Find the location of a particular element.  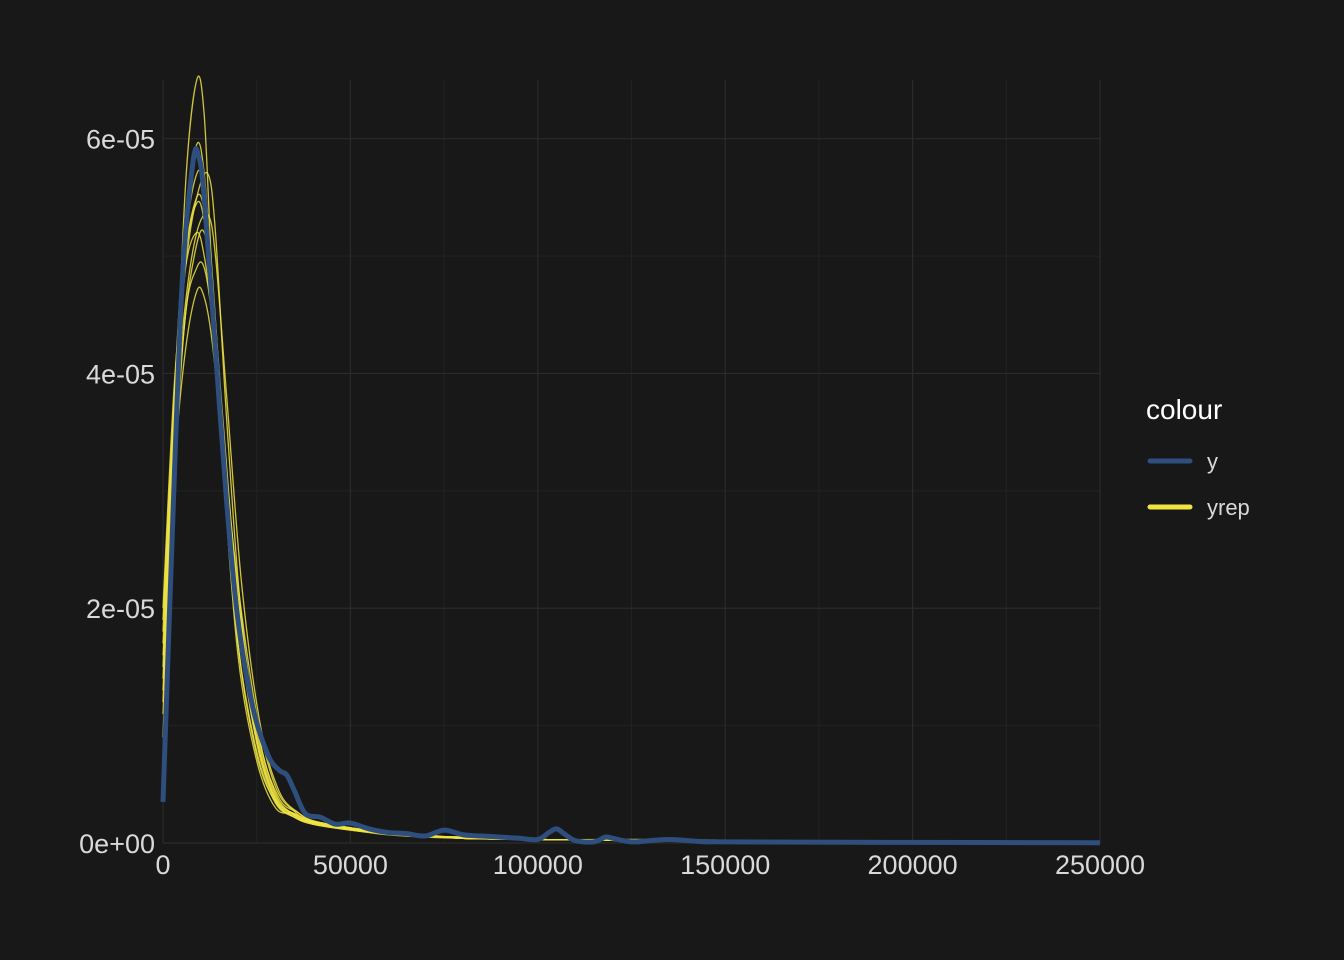

x-axis: 0 50000 100000 150000 200000 250000 is located at coordinates (650, 865).